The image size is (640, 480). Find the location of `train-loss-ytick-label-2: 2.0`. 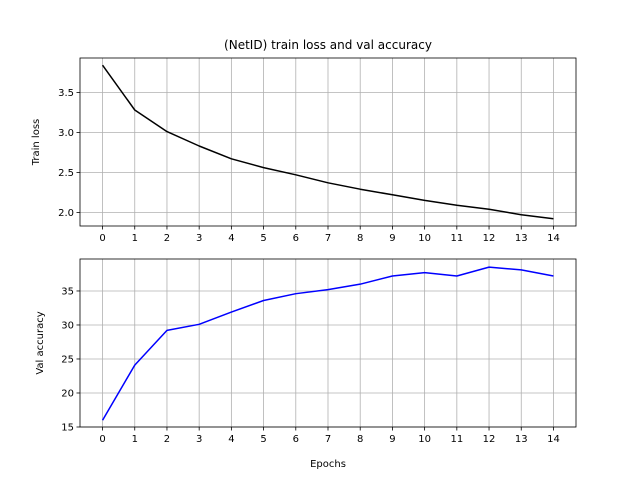

train-loss-ytick-label-2: 2.0 is located at coordinates (66, 213).